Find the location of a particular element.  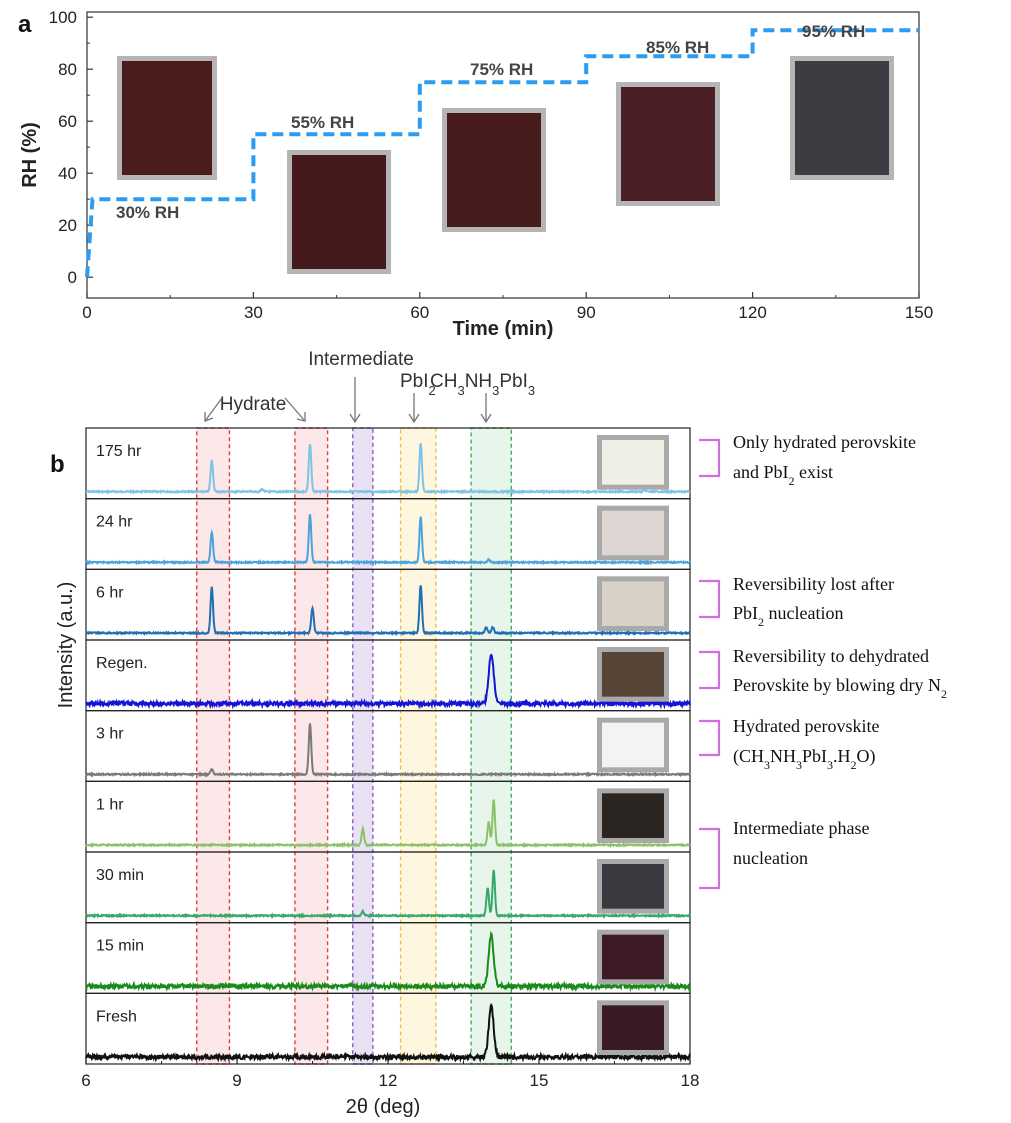

xrd-series-label: Fresh is located at coordinates (116, 1016).